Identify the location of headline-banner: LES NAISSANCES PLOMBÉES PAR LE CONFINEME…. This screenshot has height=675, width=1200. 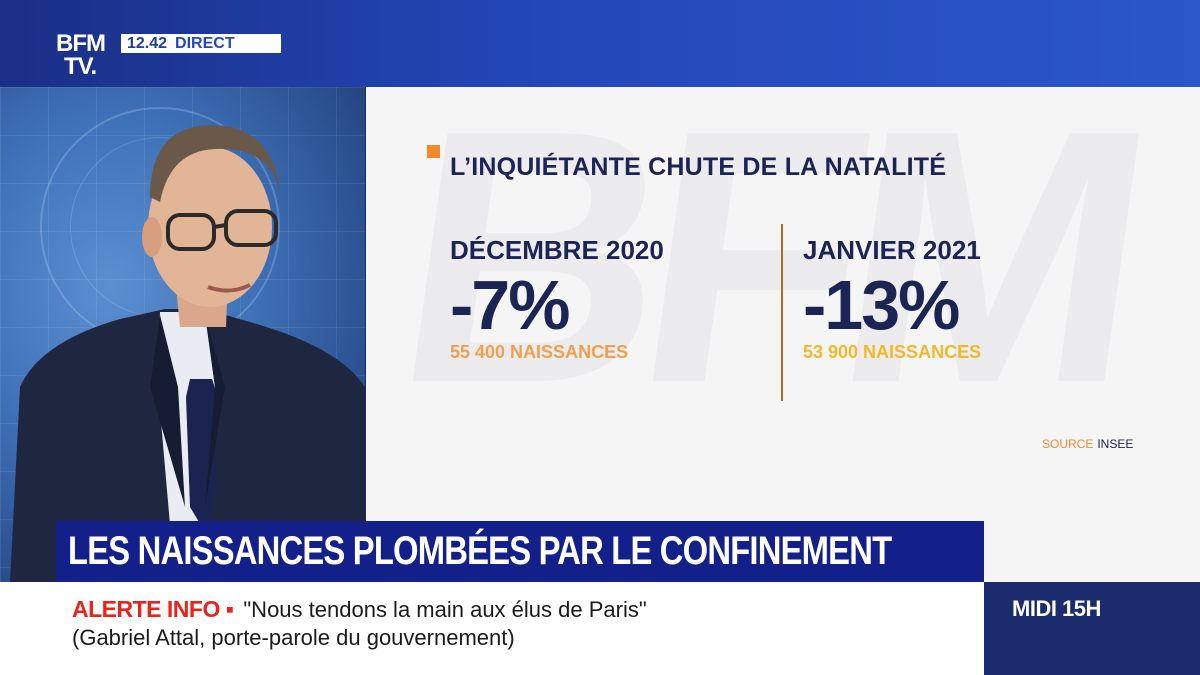
(520, 551).